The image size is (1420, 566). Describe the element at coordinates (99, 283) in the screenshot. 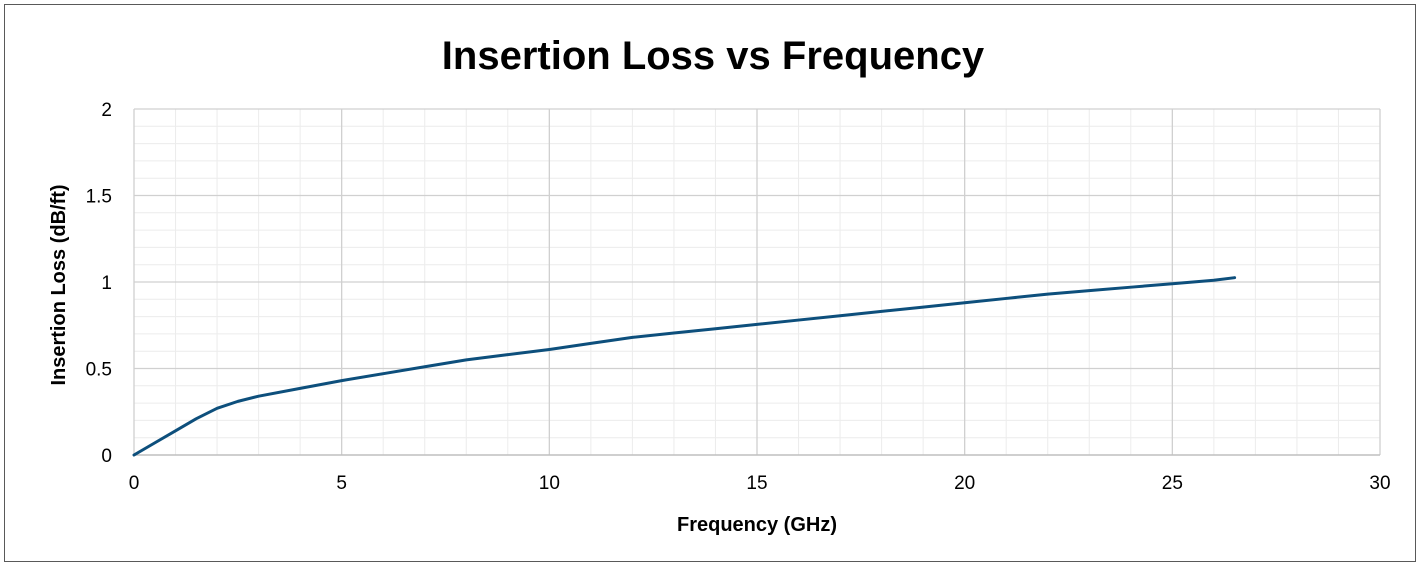

I see `y-axis-ticks: 0 0.5 1 1.5 2` at that location.